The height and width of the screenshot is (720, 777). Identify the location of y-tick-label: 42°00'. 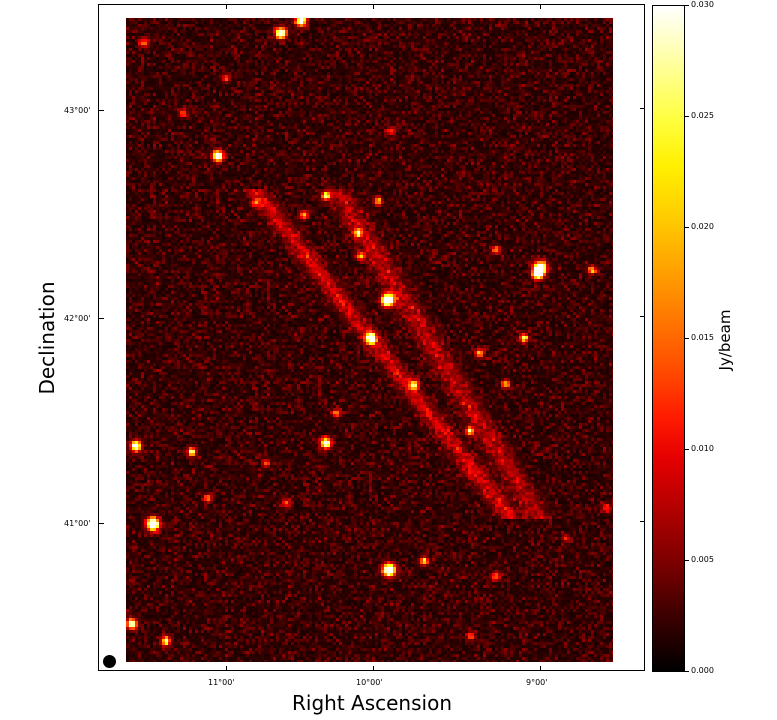
(77, 318).